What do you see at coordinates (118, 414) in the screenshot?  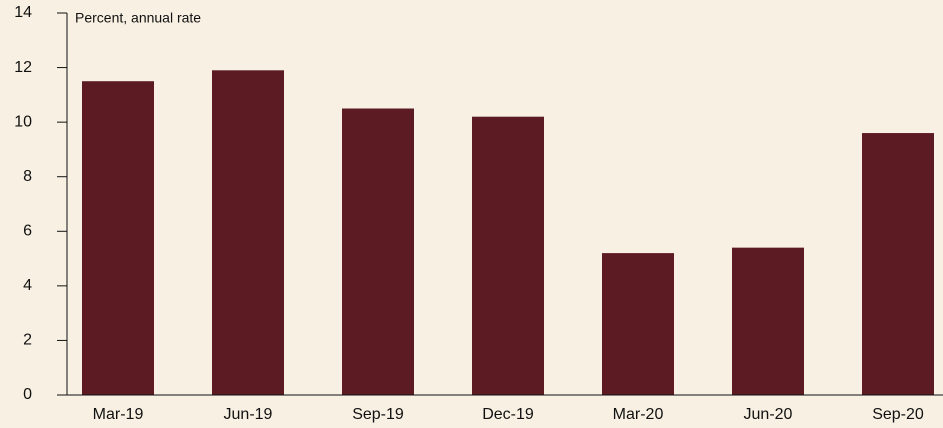 I see `x-tick-label: Mar-19` at bounding box center [118, 414].